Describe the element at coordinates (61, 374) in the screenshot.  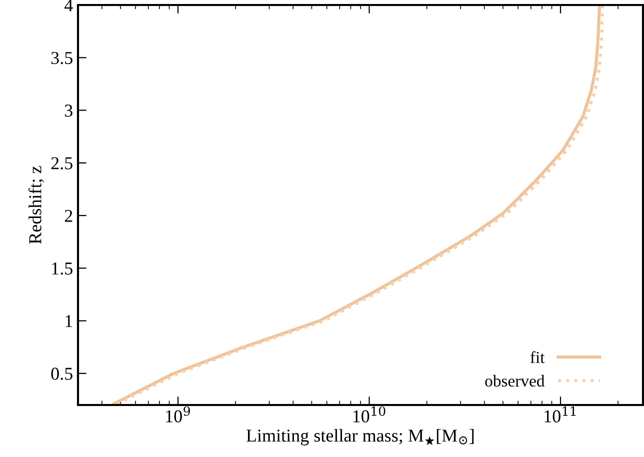
I see `y-tick-label: 0.5` at that location.